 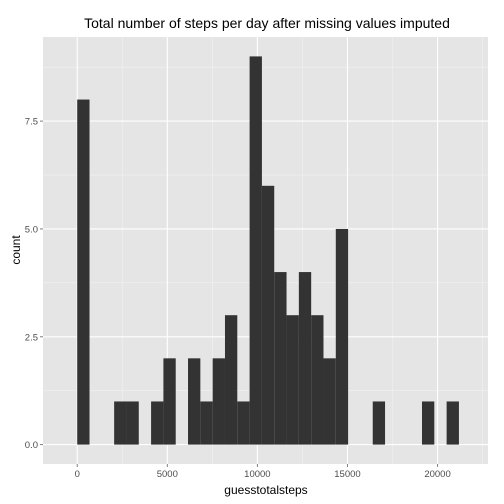 What do you see at coordinates (31, 445) in the screenshot?
I see `y-tick-label: 0.0` at bounding box center [31, 445].